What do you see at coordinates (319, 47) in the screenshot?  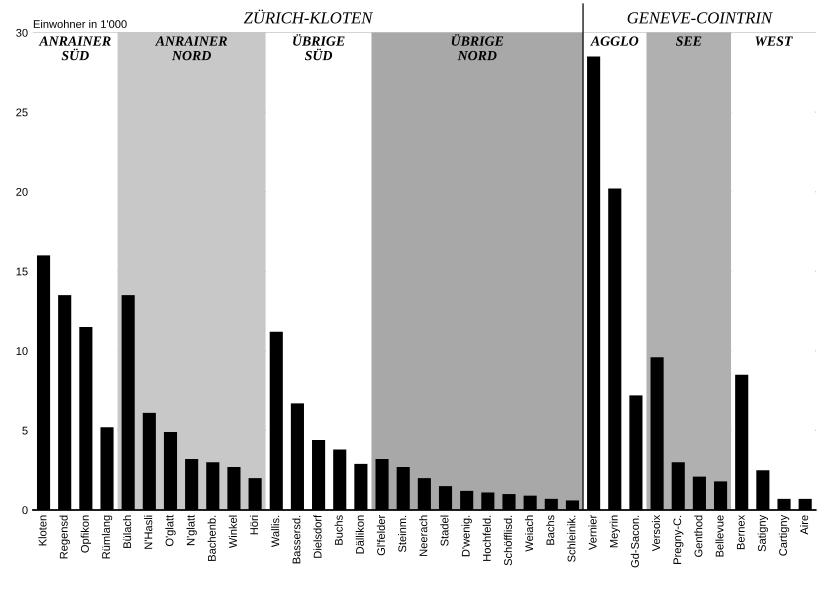 I see `band-label: ÜBRIGE SÜD` at bounding box center [319, 47].